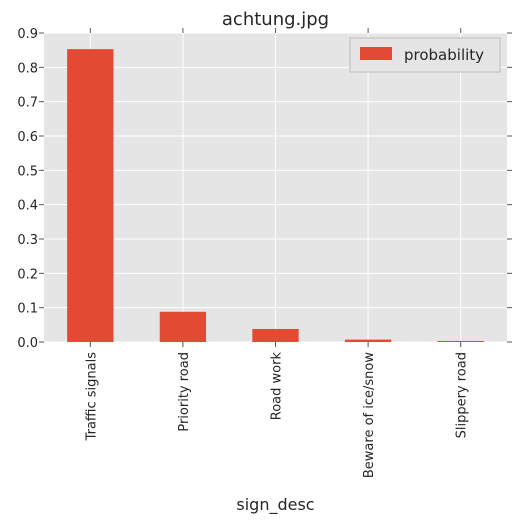  I want to click on legend: probability, so click(425, 55).